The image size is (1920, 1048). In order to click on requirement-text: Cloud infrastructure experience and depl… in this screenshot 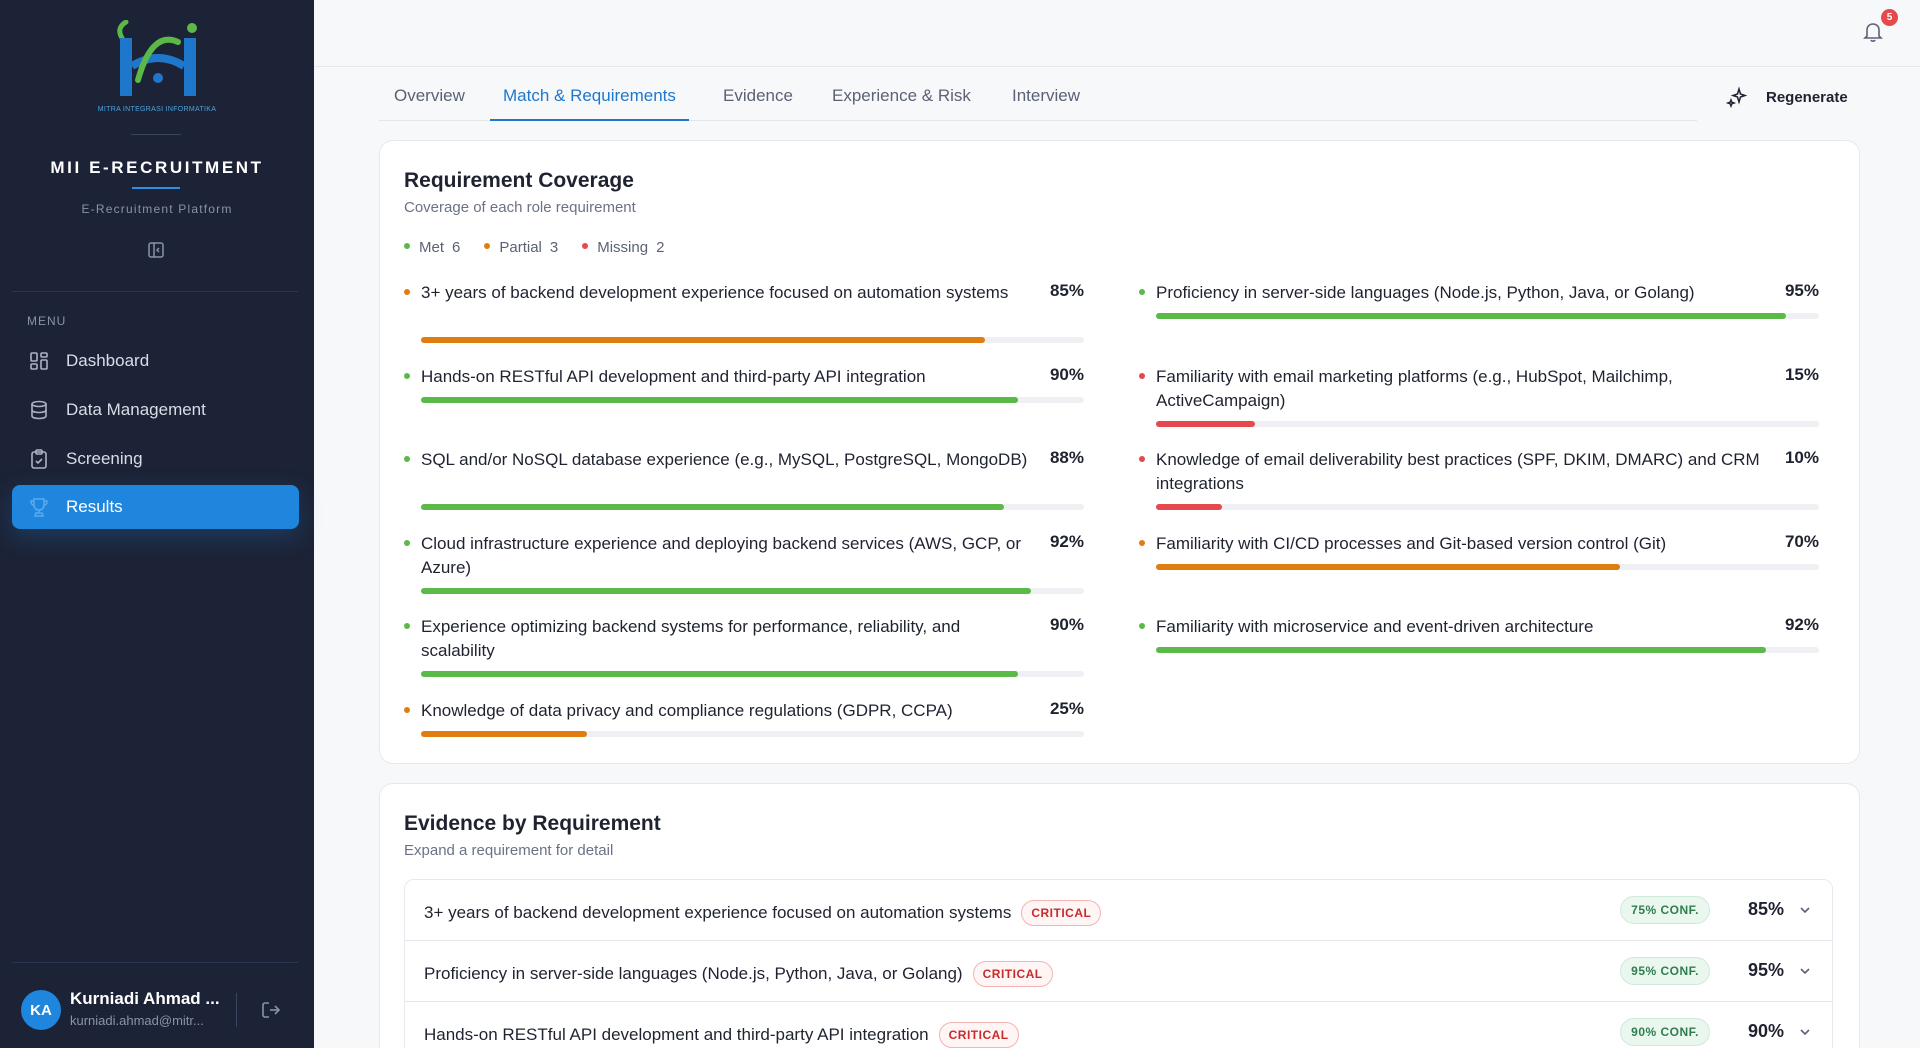, I will do `click(721, 555)`.